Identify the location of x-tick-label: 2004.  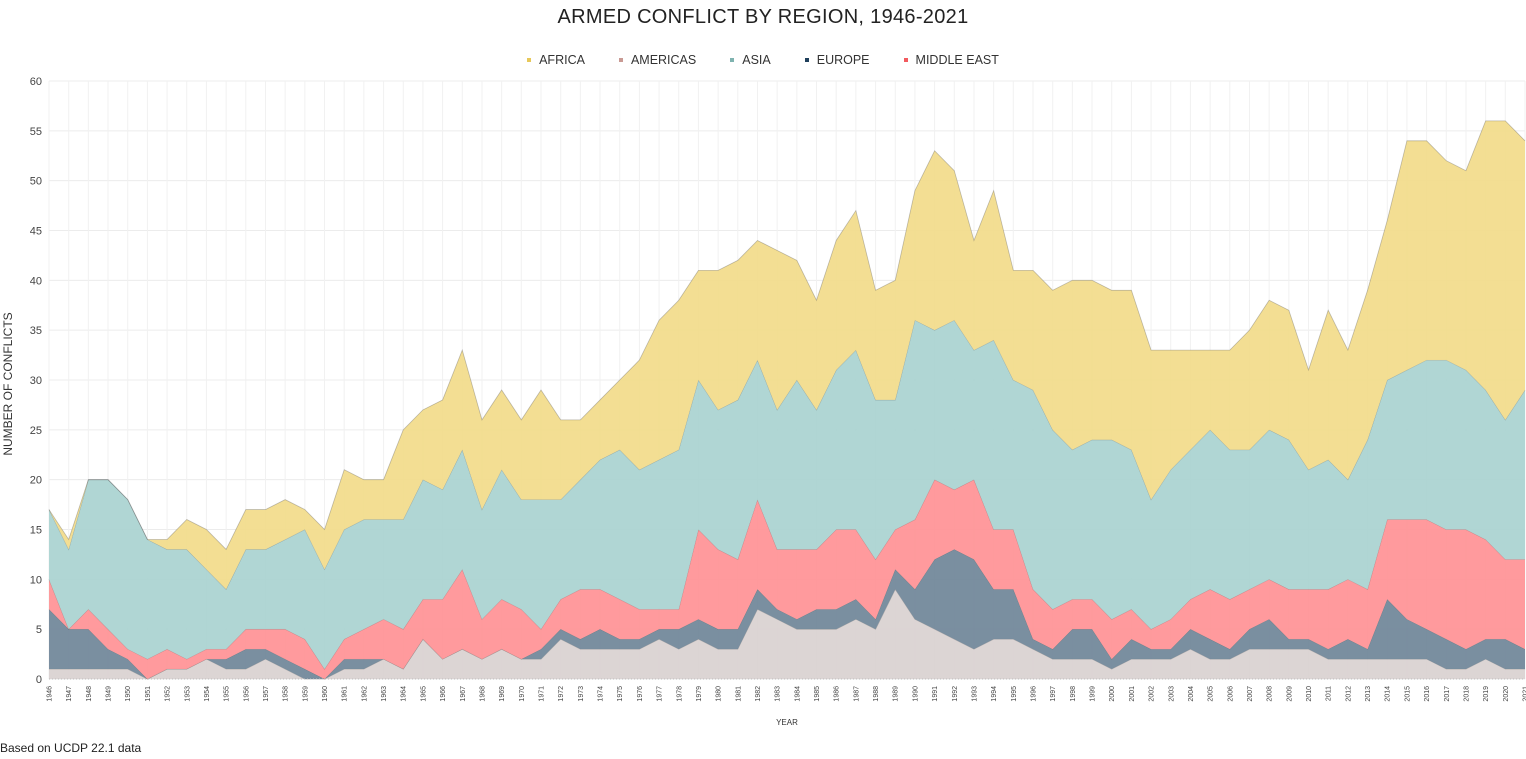
(1191, 694).